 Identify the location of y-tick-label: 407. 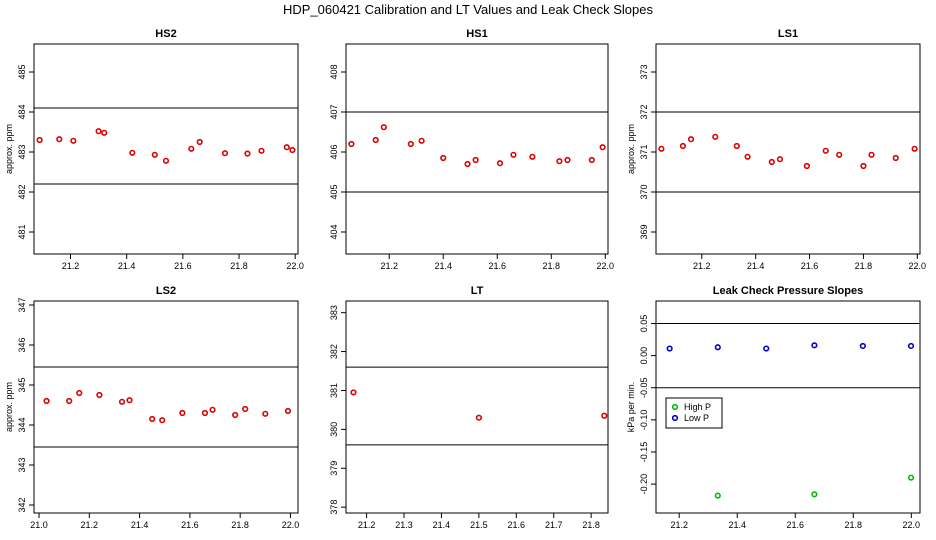
(334, 111).